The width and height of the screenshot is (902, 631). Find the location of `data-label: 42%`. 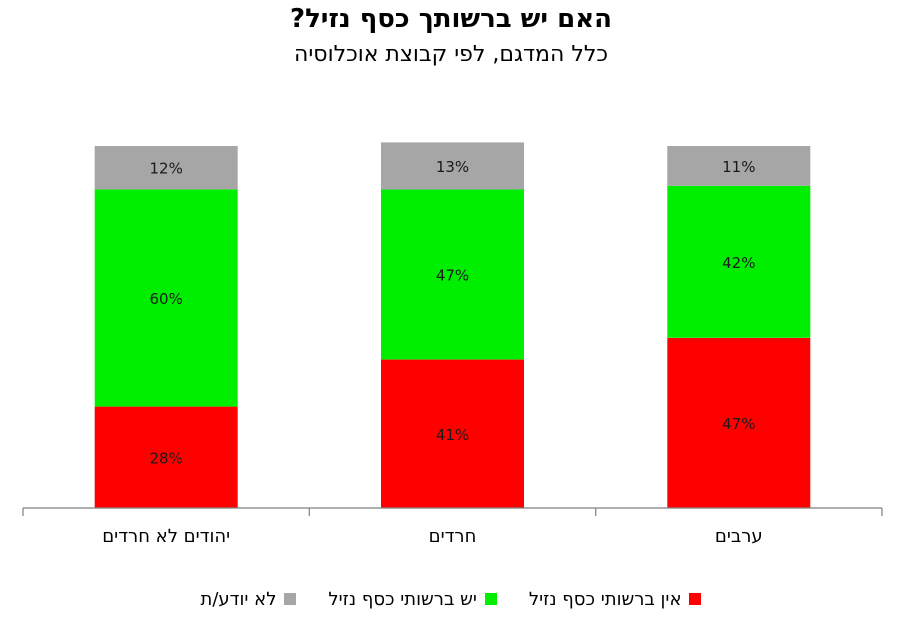

data-label: 42% is located at coordinates (738, 263).